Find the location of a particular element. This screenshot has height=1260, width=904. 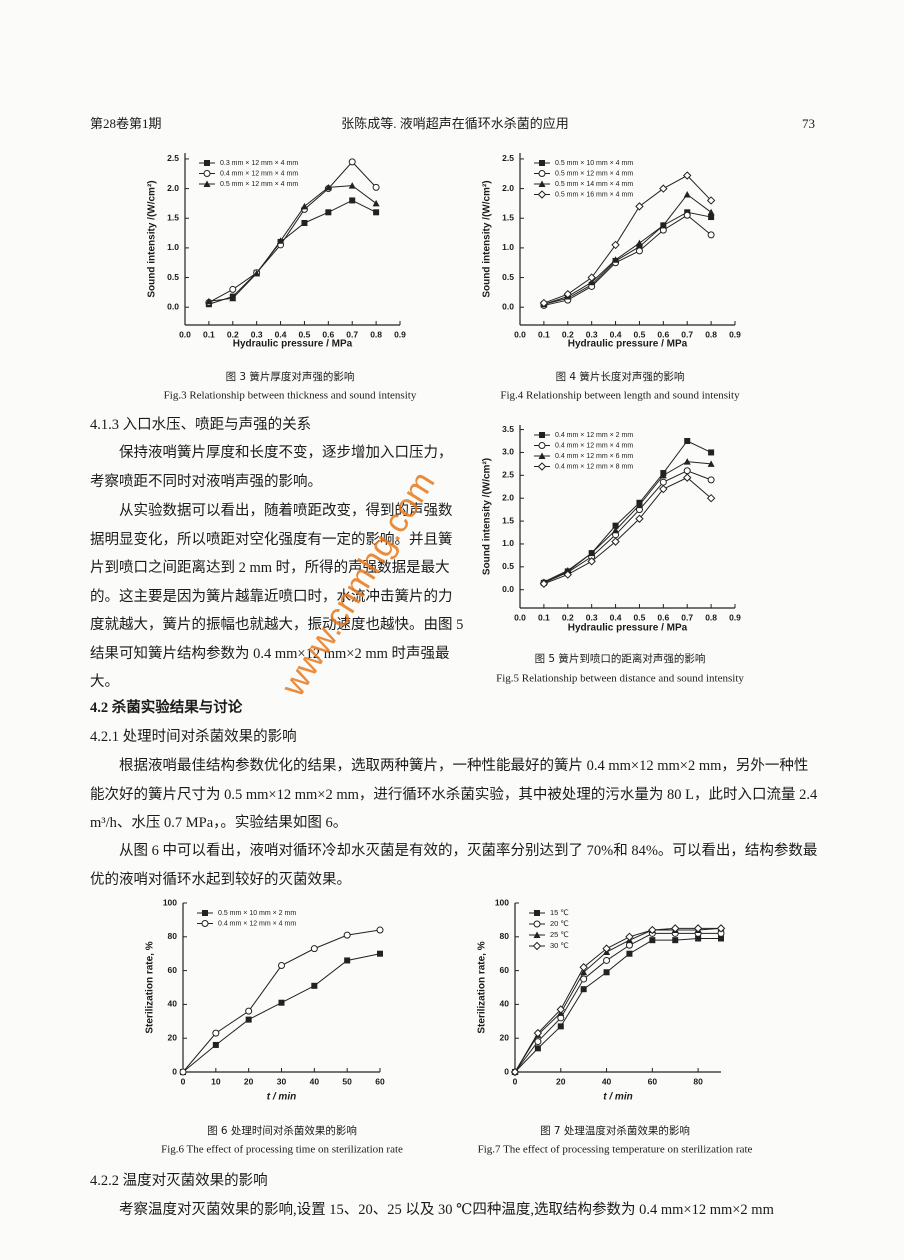

x-tick-label: 0.8 is located at coordinates (711, 617).